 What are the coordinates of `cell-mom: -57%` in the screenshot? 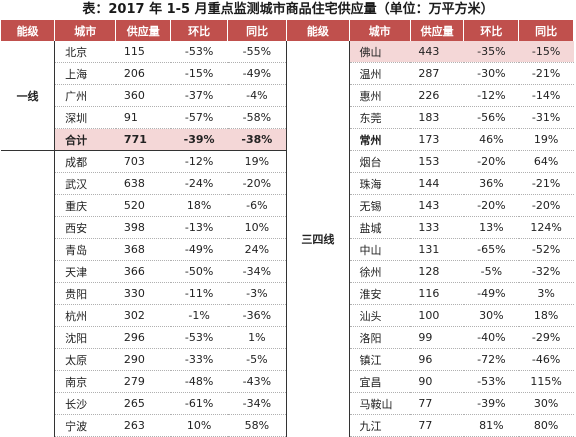 It's located at (199, 117).